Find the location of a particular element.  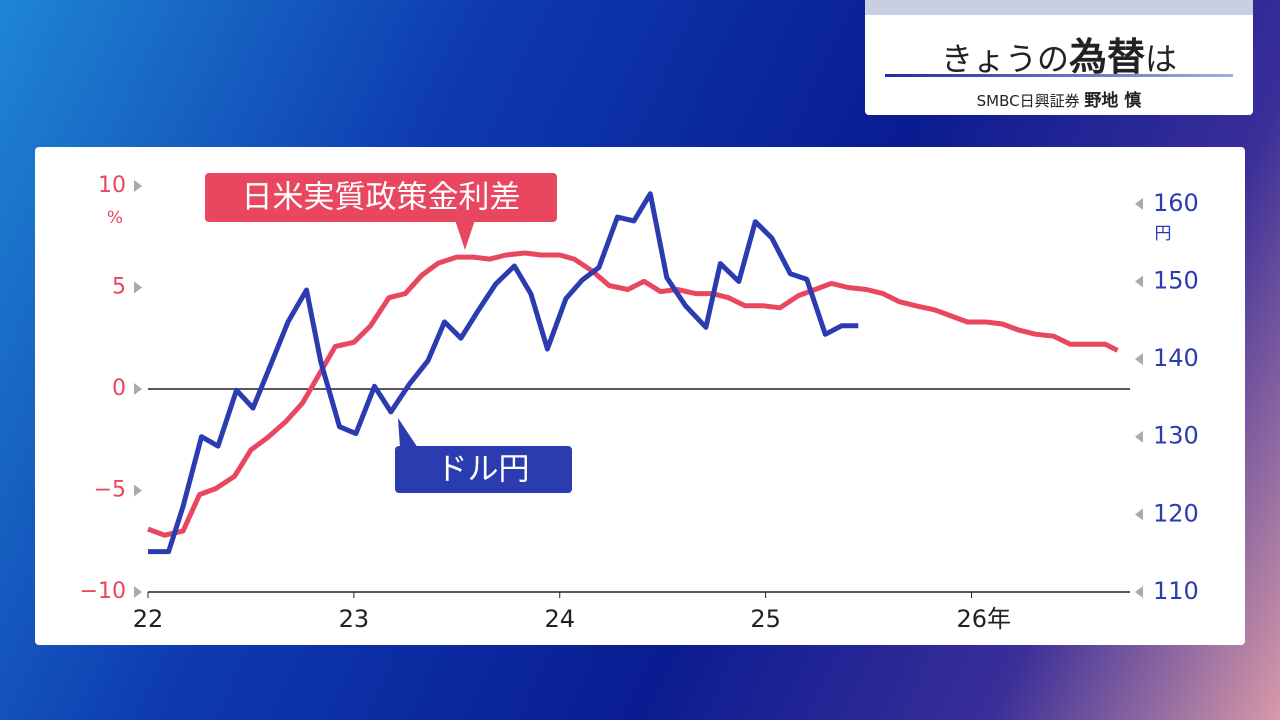

y2-tick-label: 120 is located at coordinates (1176, 513).